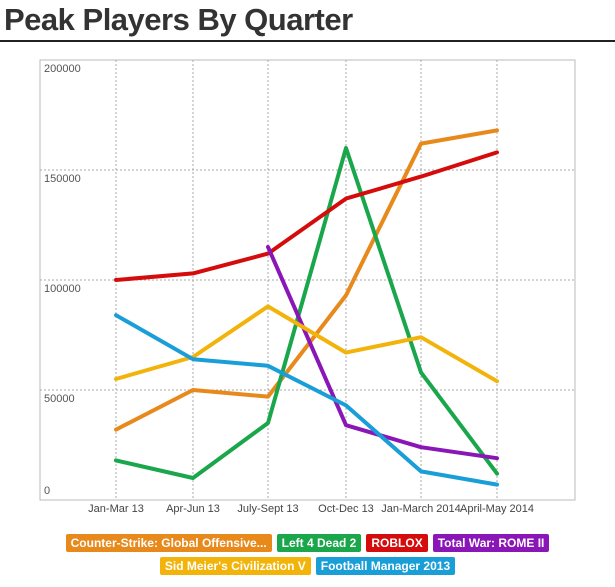  Describe the element at coordinates (385, 566) in the screenshot. I see `legend-item: Football Manager 2013` at that location.